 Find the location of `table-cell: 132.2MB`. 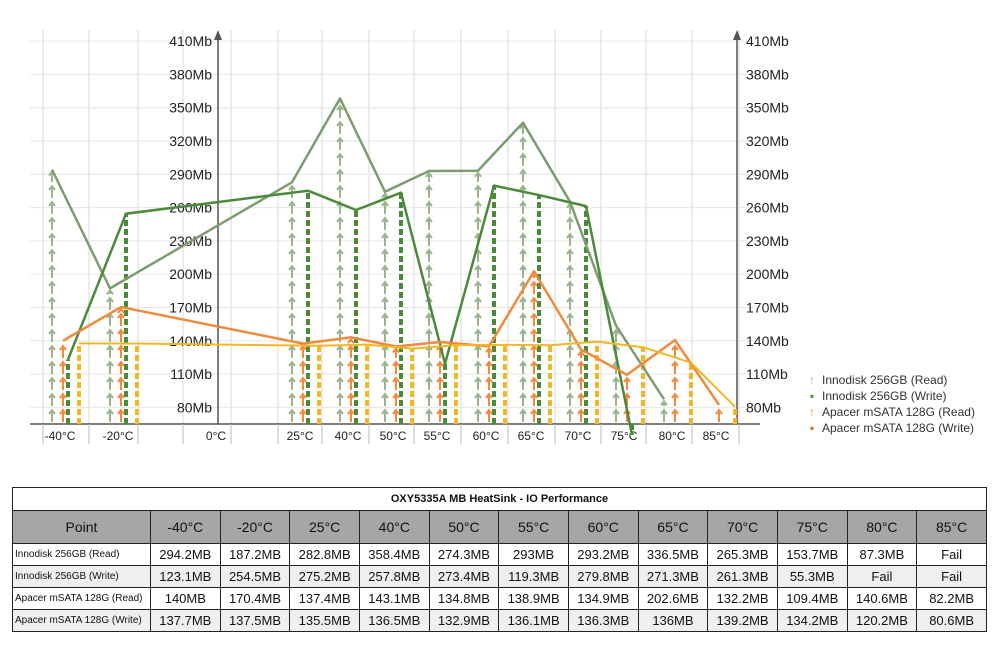

table-cell: 132.2MB is located at coordinates (742, 598).